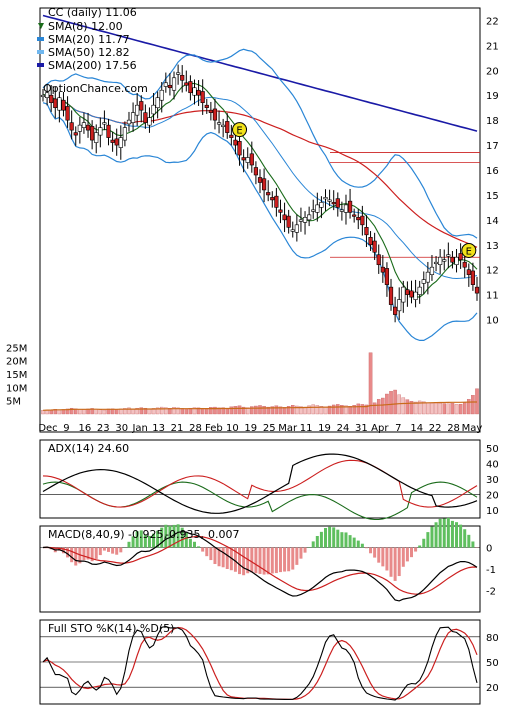 This screenshot has height=706, width=526. I want to click on macd-tick-label: 0, so click(489, 549).